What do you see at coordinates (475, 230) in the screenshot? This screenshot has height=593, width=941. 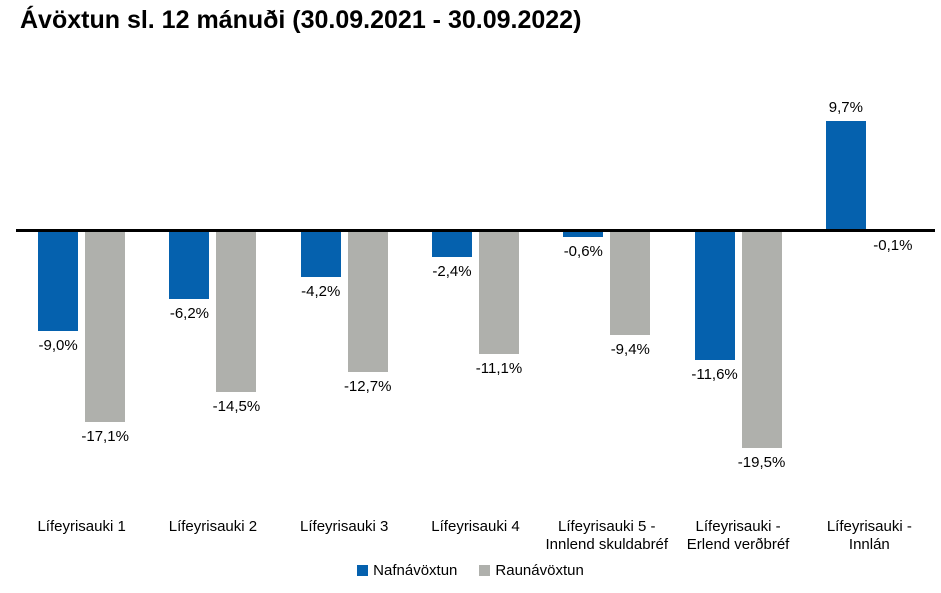 I see `x-axis-line` at bounding box center [475, 230].